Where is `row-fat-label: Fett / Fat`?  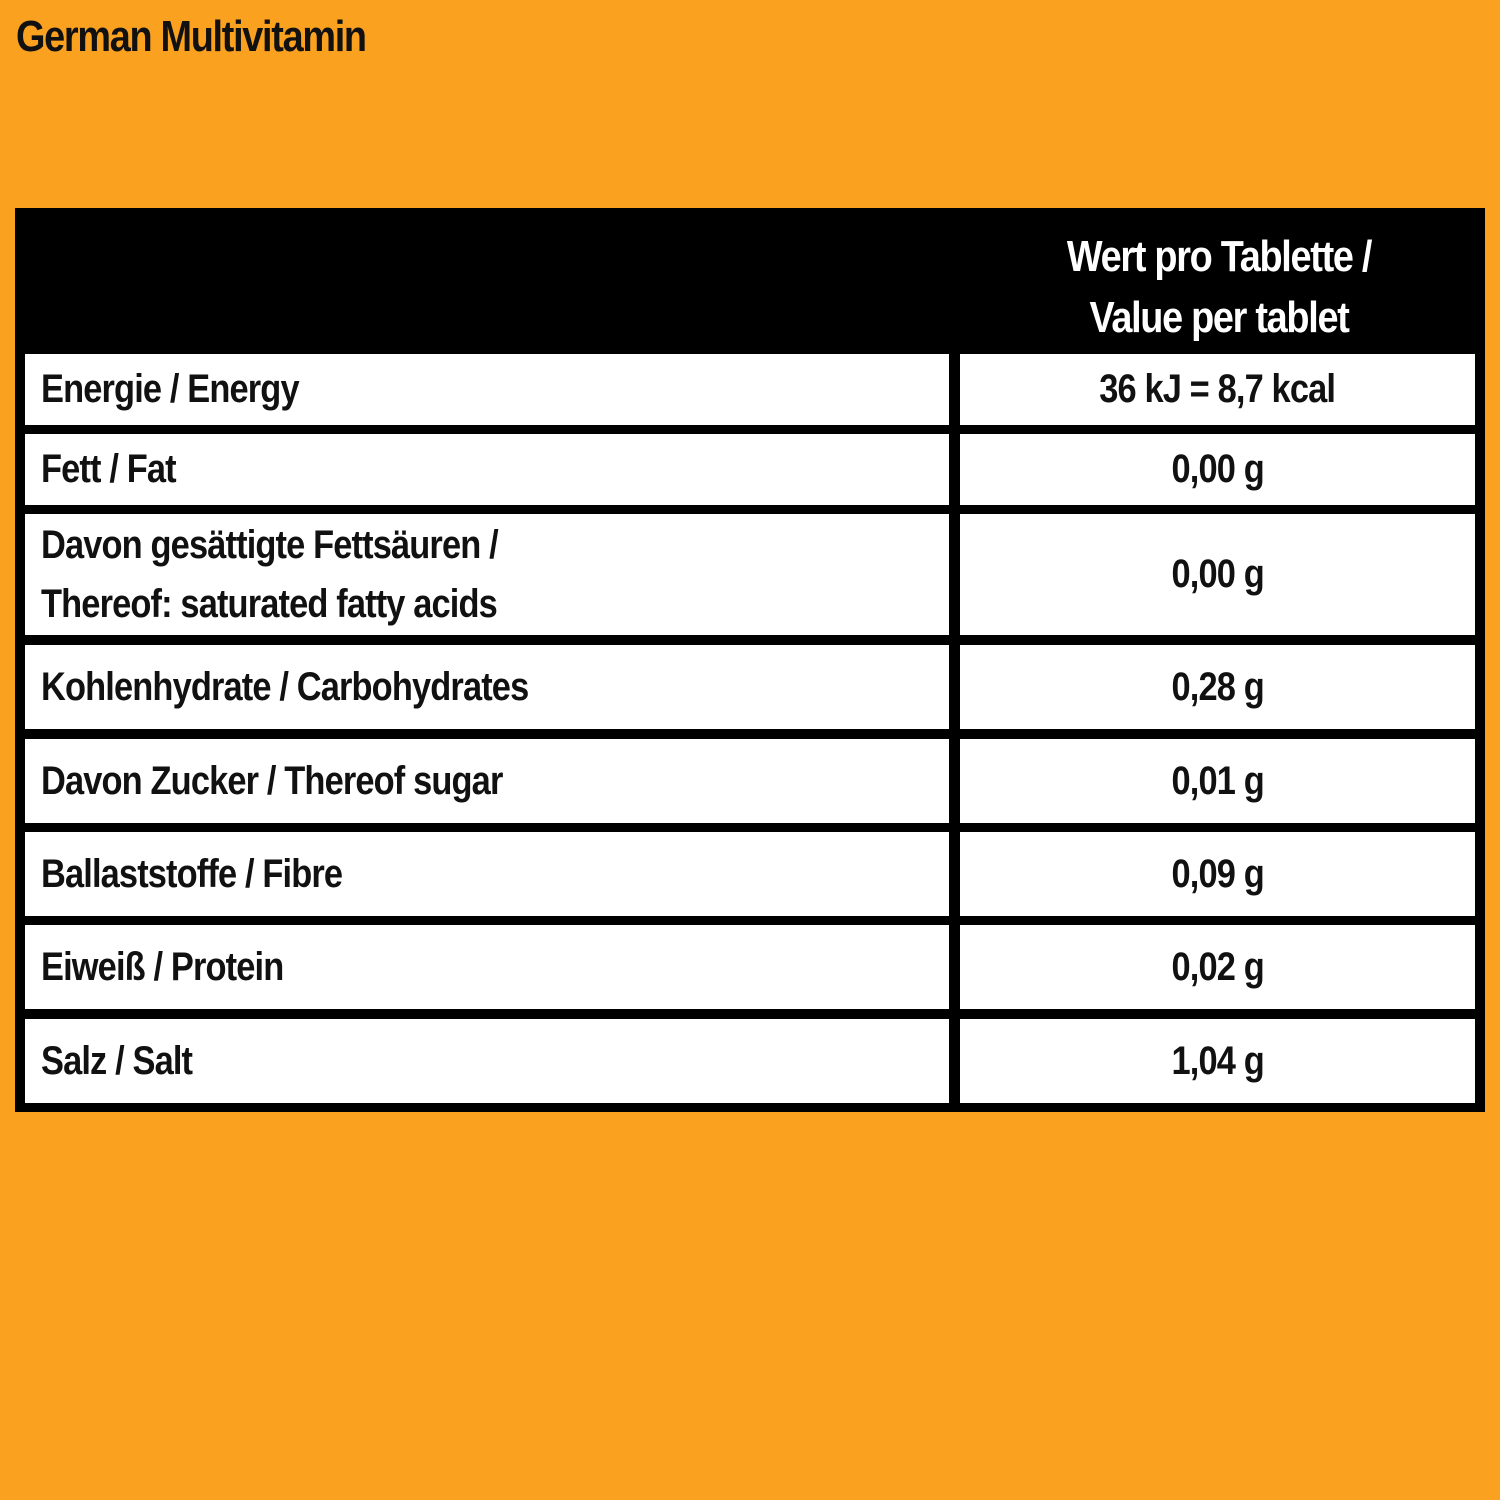 row-fat-label: Fett / Fat is located at coordinates (487, 469).